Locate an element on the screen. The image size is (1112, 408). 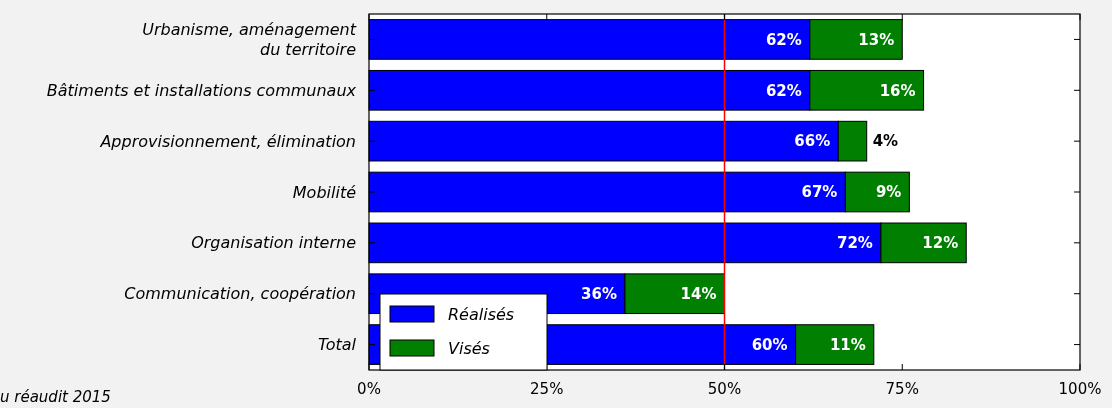
data-label: 36% is located at coordinates (599, 293).